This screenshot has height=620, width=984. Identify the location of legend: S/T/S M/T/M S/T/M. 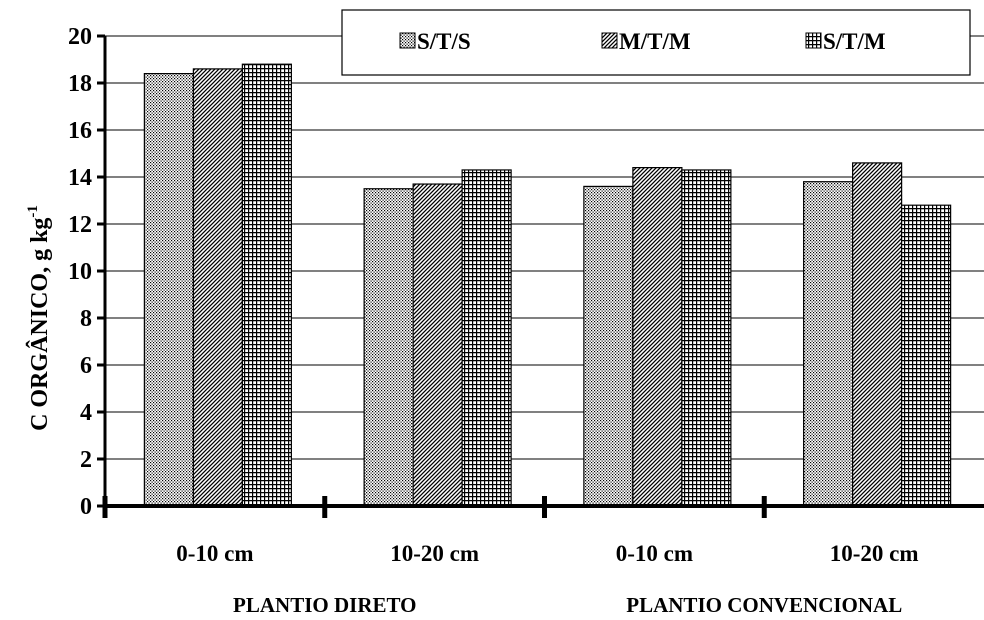
(656, 42).